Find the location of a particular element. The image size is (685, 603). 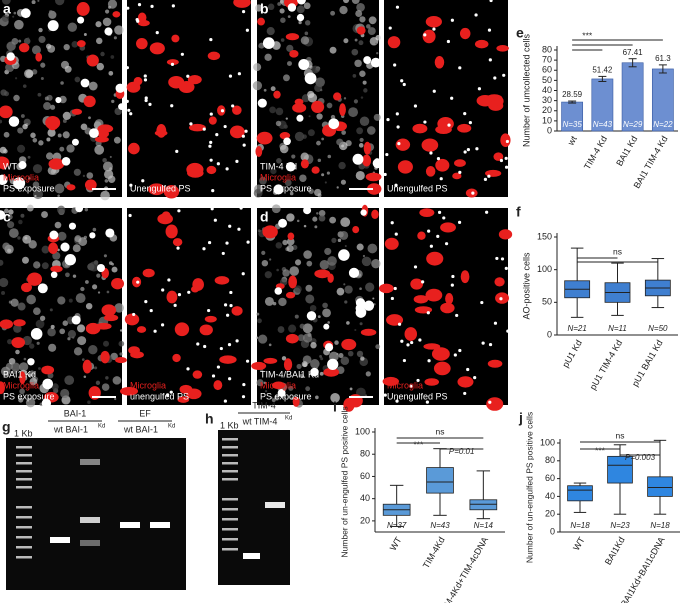

x-tick-label: TIM-4Kd is located at coordinates (434, 552).